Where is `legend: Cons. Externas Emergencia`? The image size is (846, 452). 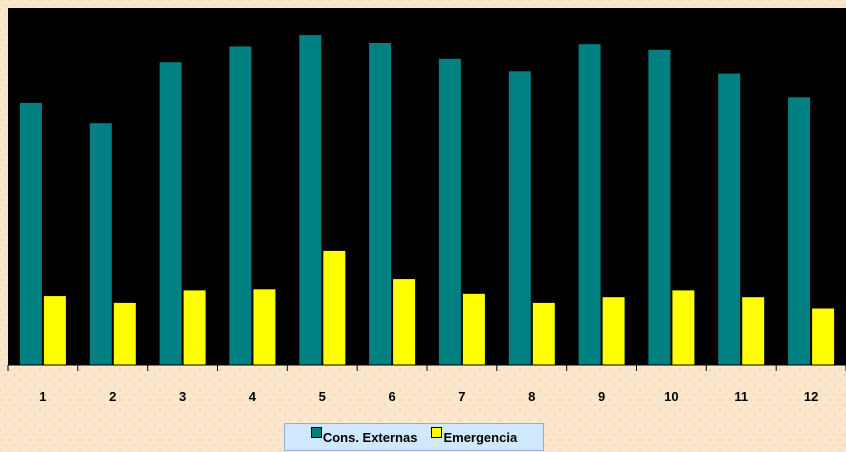 legend: Cons. Externas Emergencia is located at coordinates (414, 437).